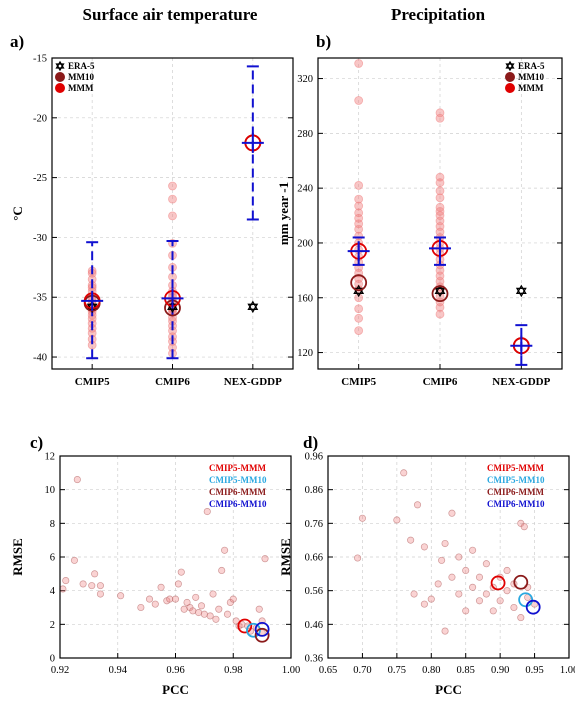 Image resolution: width=575 pixels, height=702 pixels. I want to click on mm10-marker, so click(440, 294).